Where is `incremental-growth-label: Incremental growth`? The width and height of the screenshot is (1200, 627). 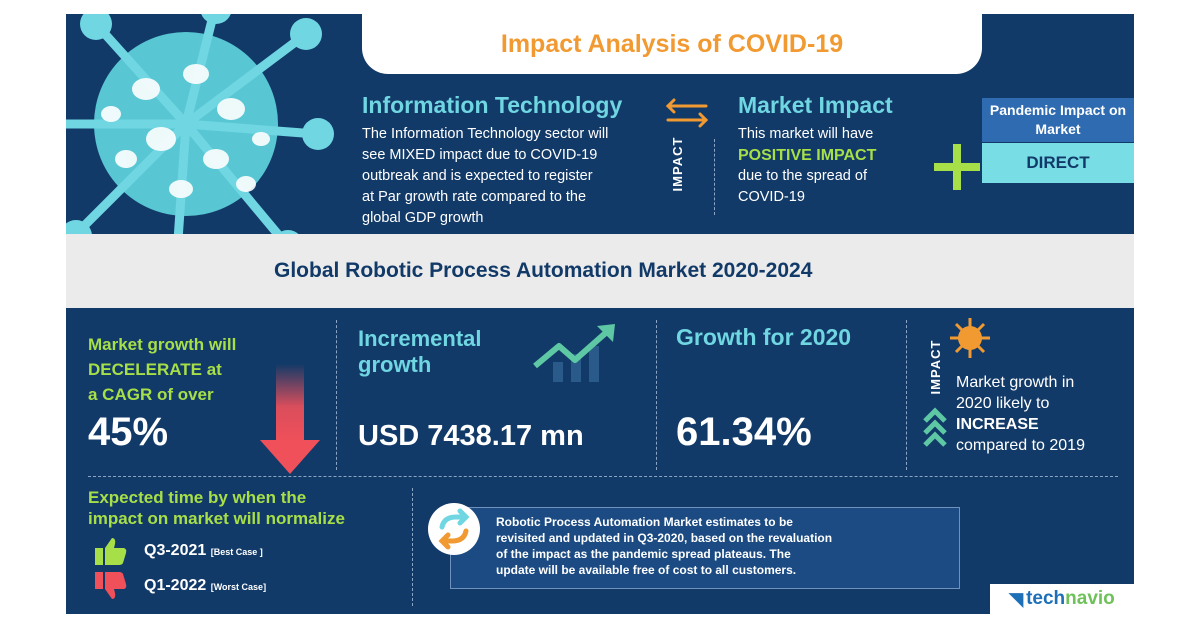
incremental-growth-label: Incremental growth is located at coordinates (443, 352).